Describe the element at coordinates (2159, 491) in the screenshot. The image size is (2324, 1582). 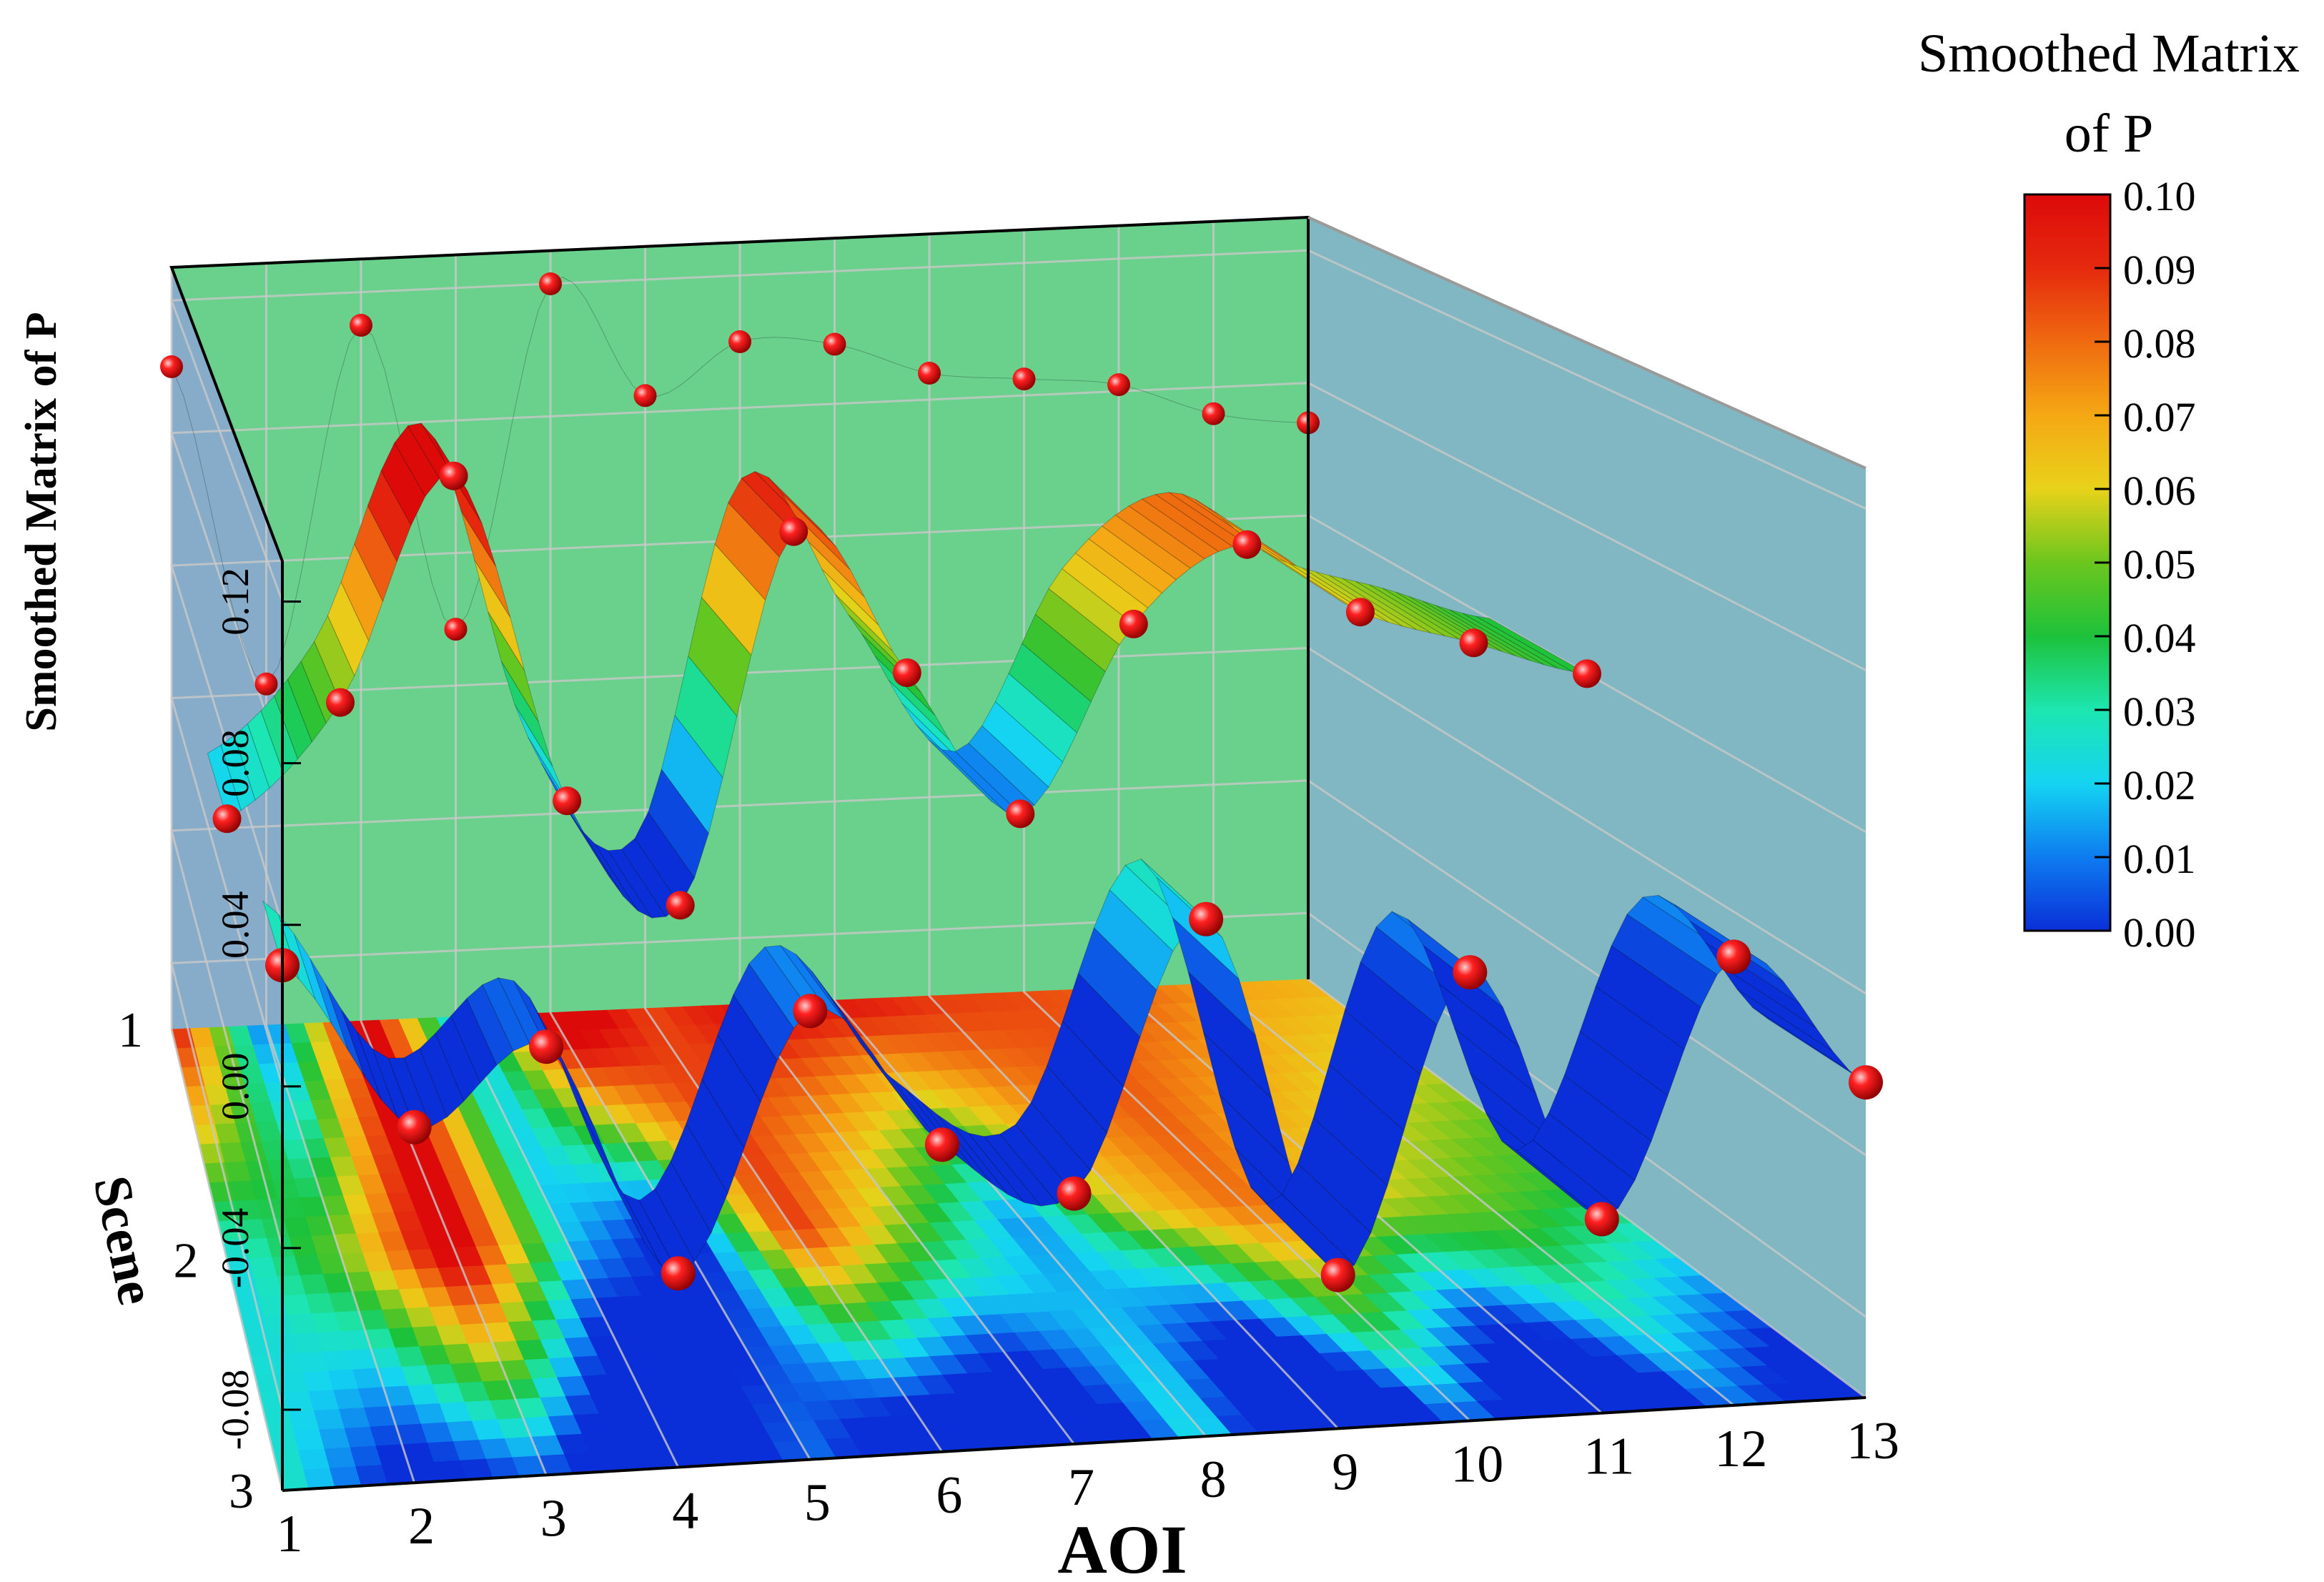
I see `colorbar-tick-label: 0.06` at that location.